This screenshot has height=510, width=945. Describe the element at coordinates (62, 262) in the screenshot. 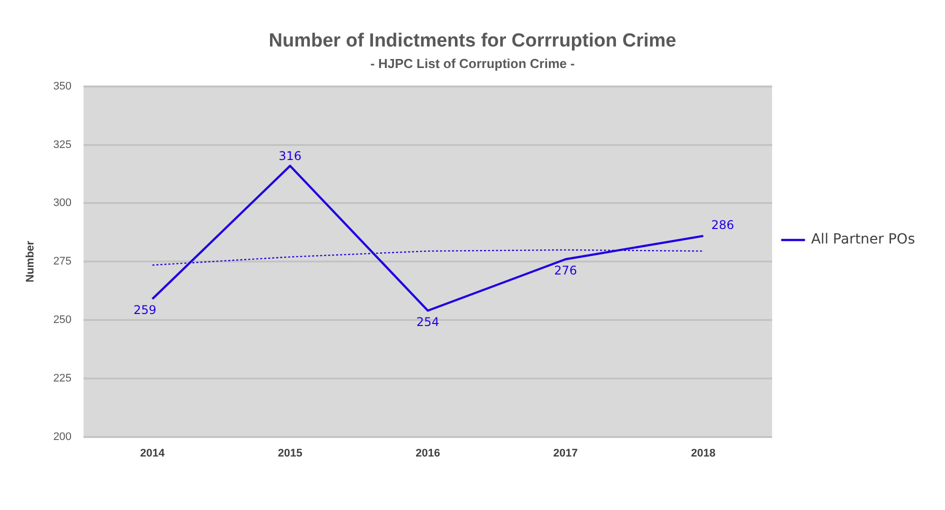

I see `y-tick-label: 275` at that location.